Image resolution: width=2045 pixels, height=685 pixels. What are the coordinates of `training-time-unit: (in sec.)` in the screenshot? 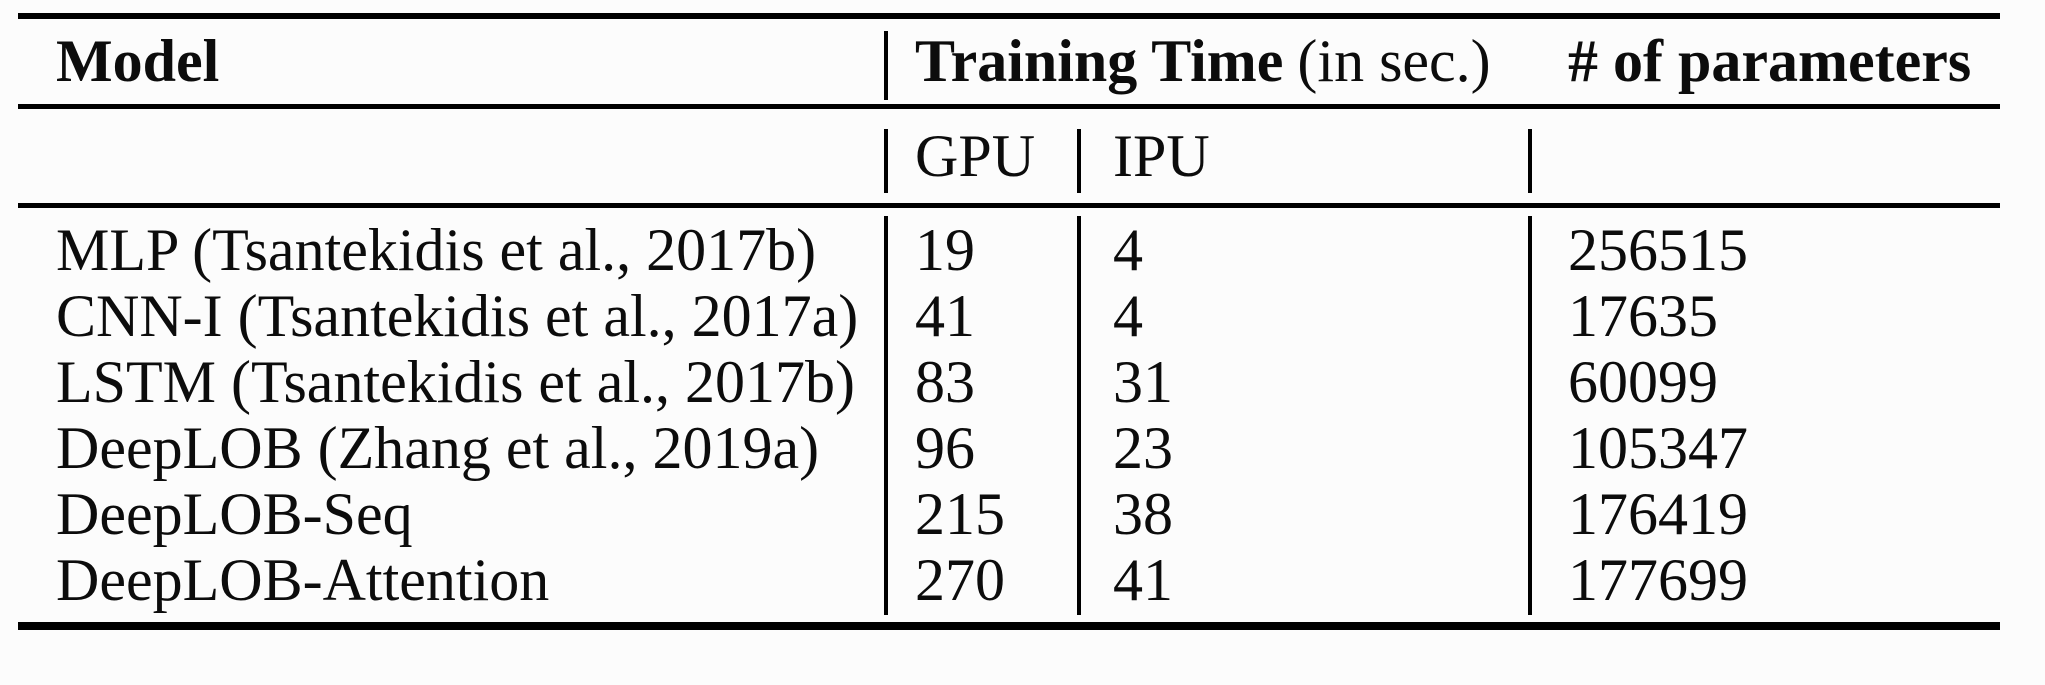 It's located at (1394, 61).